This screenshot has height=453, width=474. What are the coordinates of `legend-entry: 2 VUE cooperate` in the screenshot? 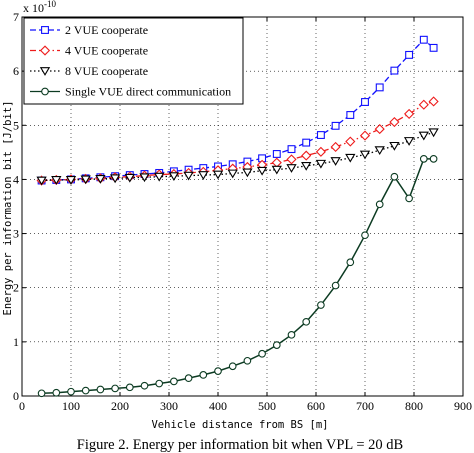 It's located at (89, 30).